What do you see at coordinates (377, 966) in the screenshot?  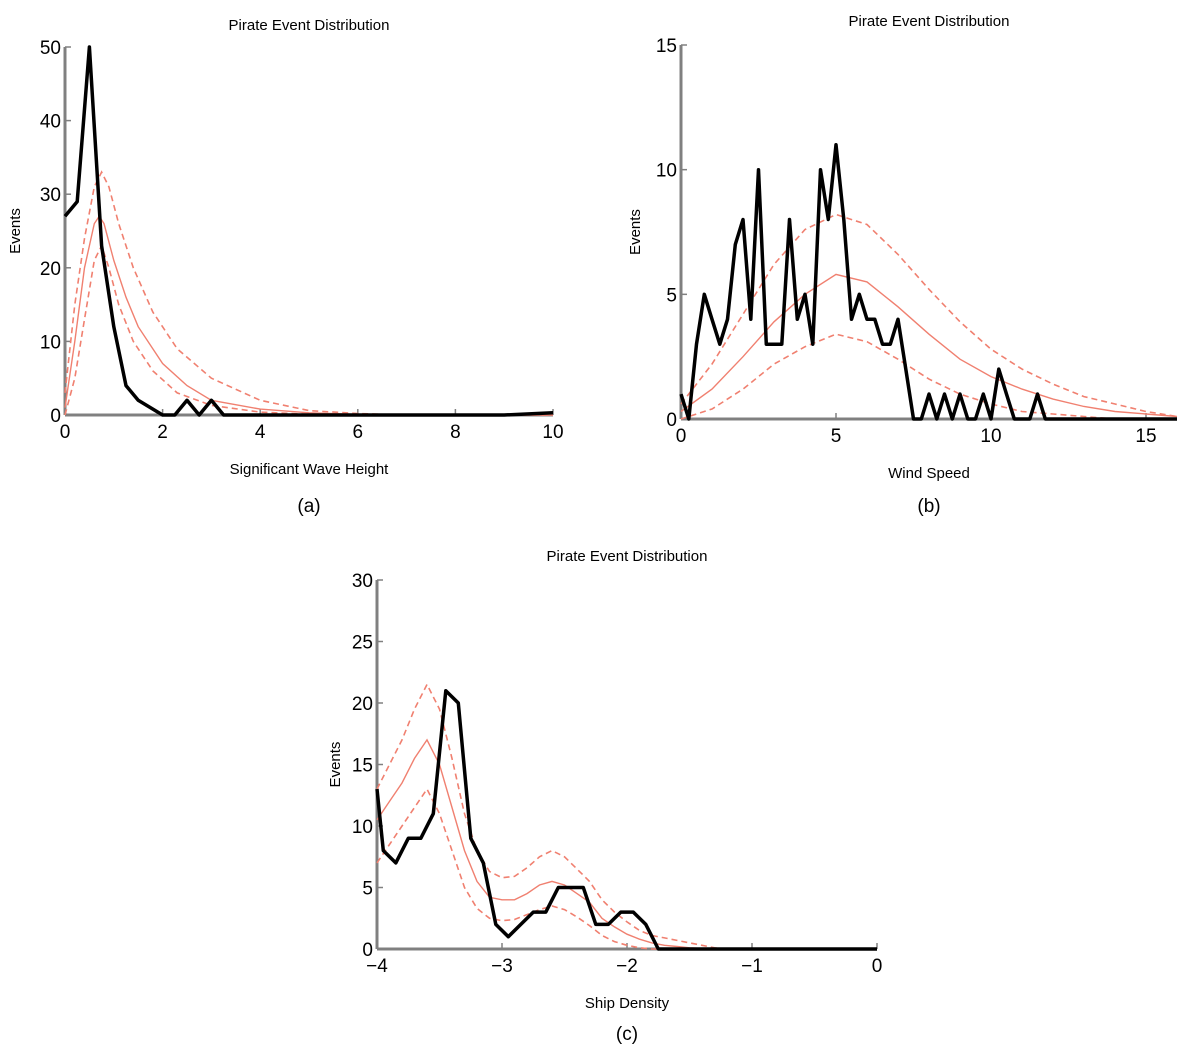 I see `x-tick-label: −4` at bounding box center [377, 966].